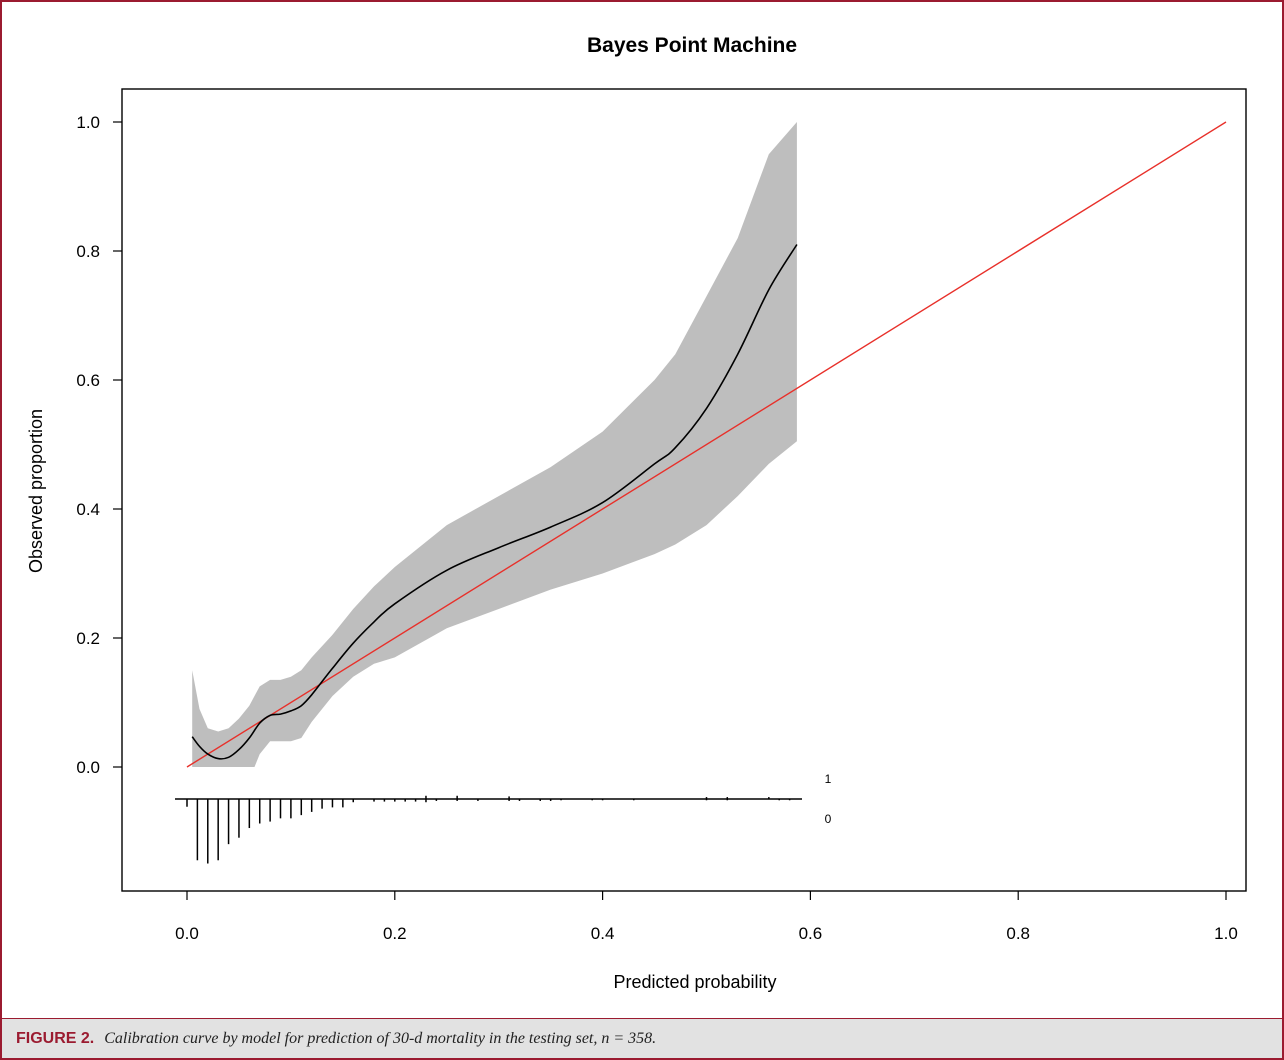  What do you see at coordinates (603, 933) in the screenshot?
I see `x-tick-label: 0.4` at bounding box center [603, 933].